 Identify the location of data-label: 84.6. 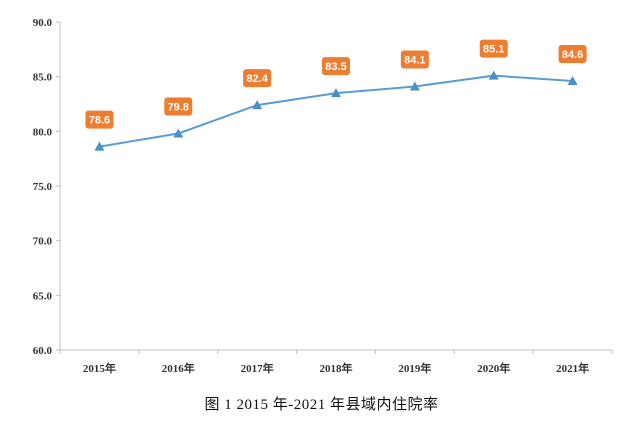
(572, 55).